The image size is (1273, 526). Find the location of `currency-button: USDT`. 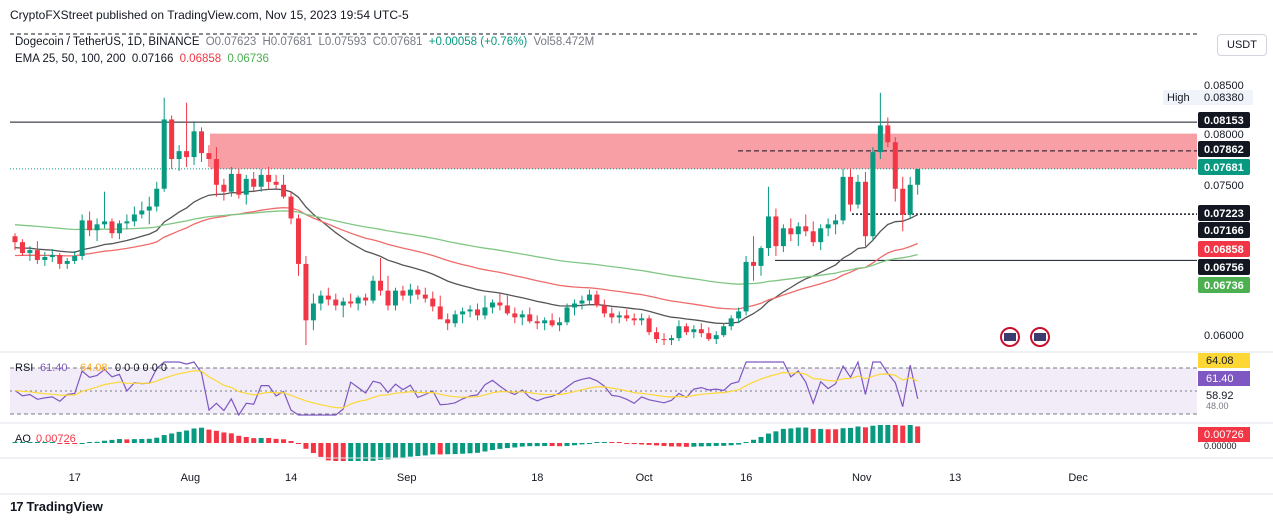

currency-button: USDT is located at coordinates (1242, 45).